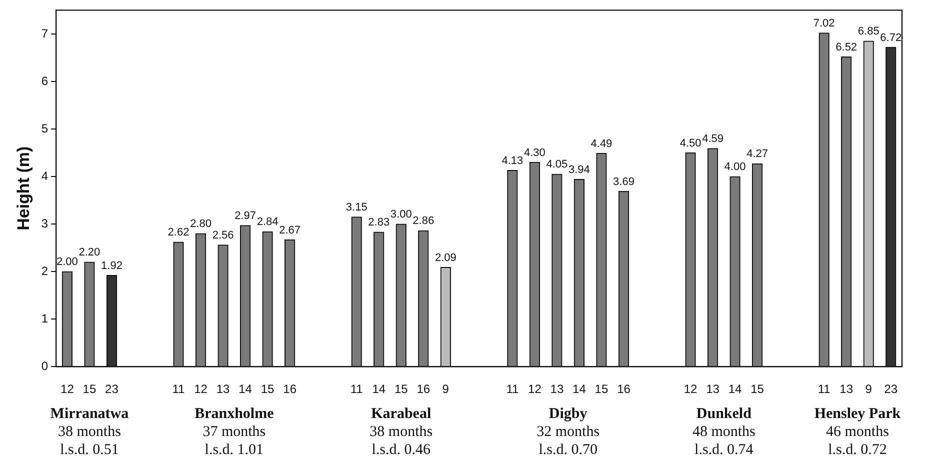  What do you see at coordinates (89, 450) in the screenshot?
I see `text: l.s.d. 0.51` at bounding box center [89, 450].